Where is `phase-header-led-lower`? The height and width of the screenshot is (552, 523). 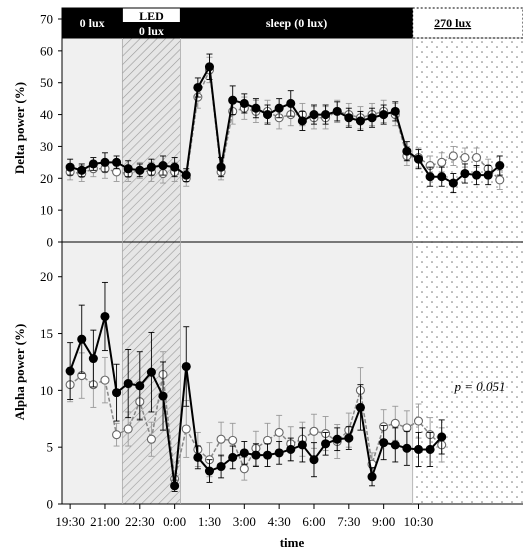 phase-header-led-lower is located at coordinates (151, 30).